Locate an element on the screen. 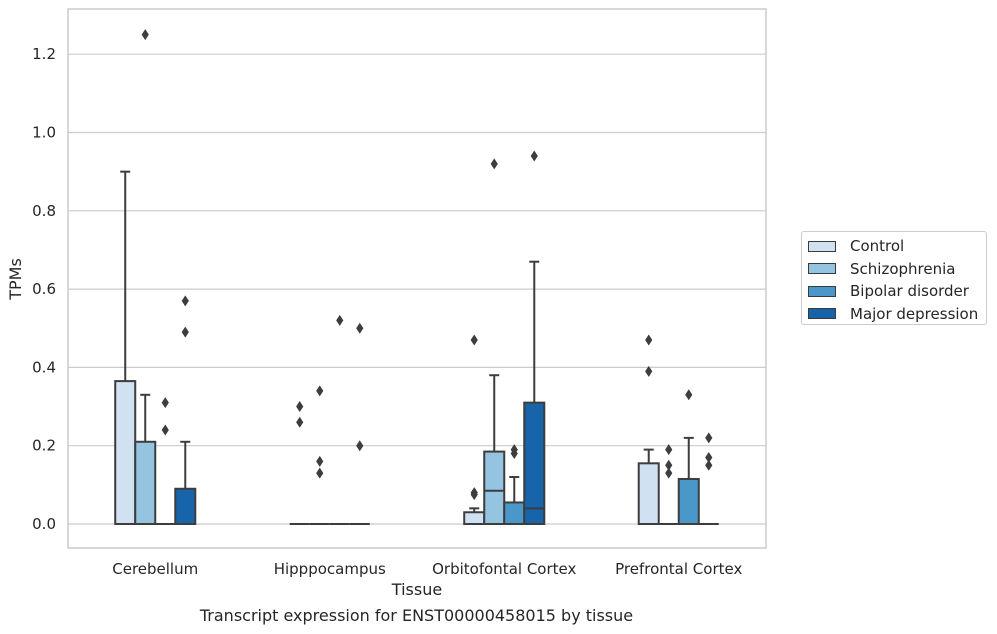 This screenshot has height=634, width=997. y-axis-ticks: 0.0 0.2 0.4 0.6 0.8 1.0 1.2 is located at coordinates (44, 289).